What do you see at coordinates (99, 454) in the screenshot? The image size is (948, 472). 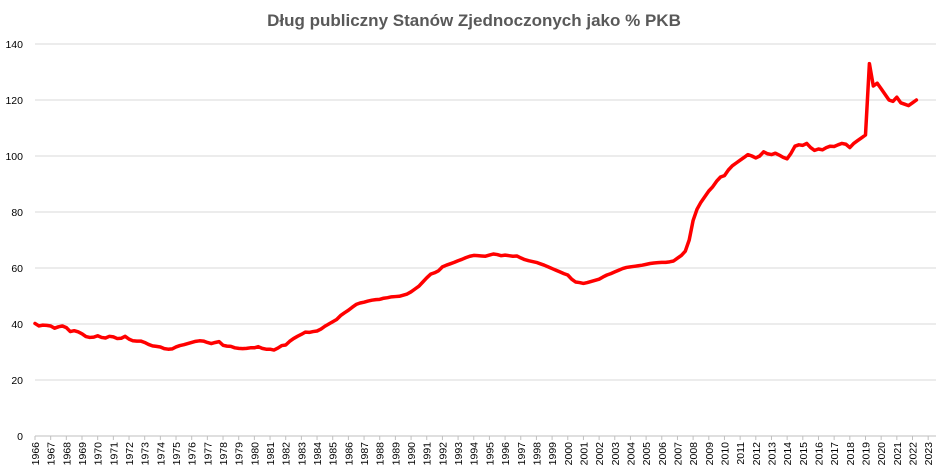 I see `x-tick-label: 1970` at bounding box center [99, 454].